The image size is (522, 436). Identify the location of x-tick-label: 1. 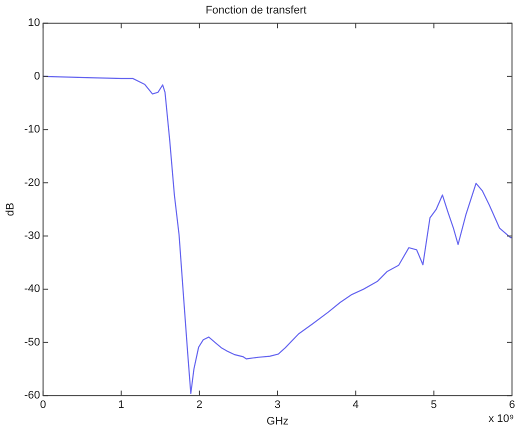
(121, 405).